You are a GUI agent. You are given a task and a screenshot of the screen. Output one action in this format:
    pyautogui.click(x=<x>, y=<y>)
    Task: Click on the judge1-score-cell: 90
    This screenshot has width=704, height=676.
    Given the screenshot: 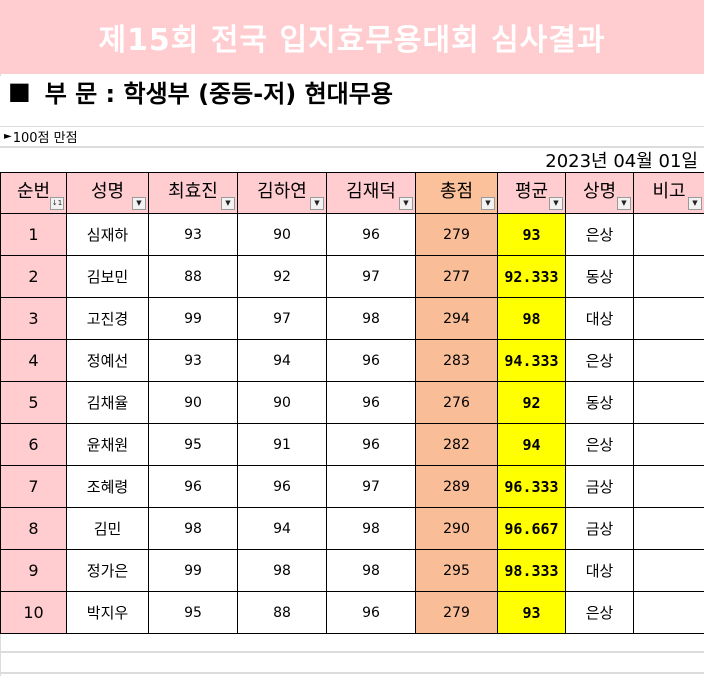 What is the action you would take?
    pyautogui.click(x=193, y=402)
    